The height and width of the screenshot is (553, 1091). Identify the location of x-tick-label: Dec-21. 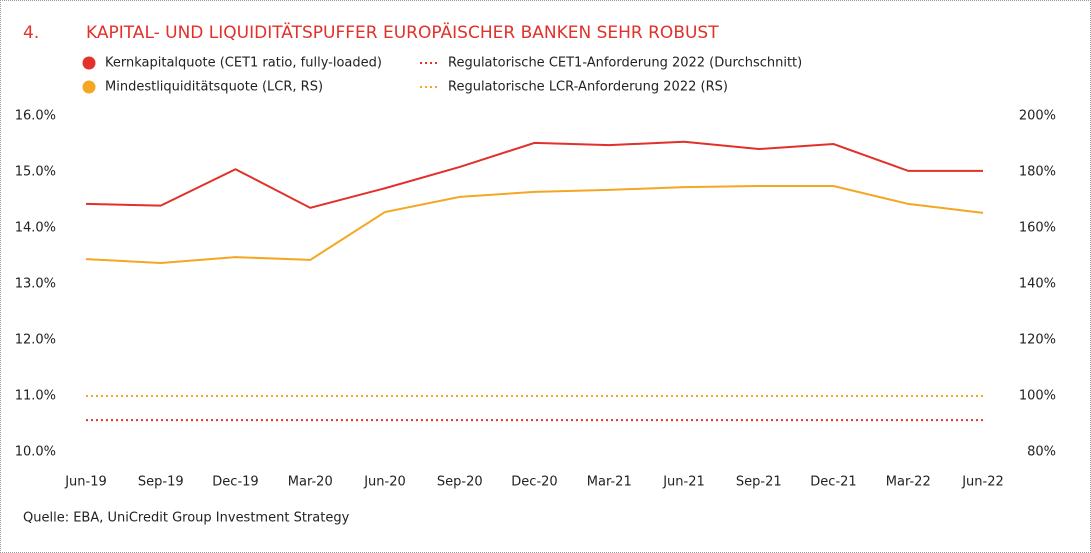
(833, 482).